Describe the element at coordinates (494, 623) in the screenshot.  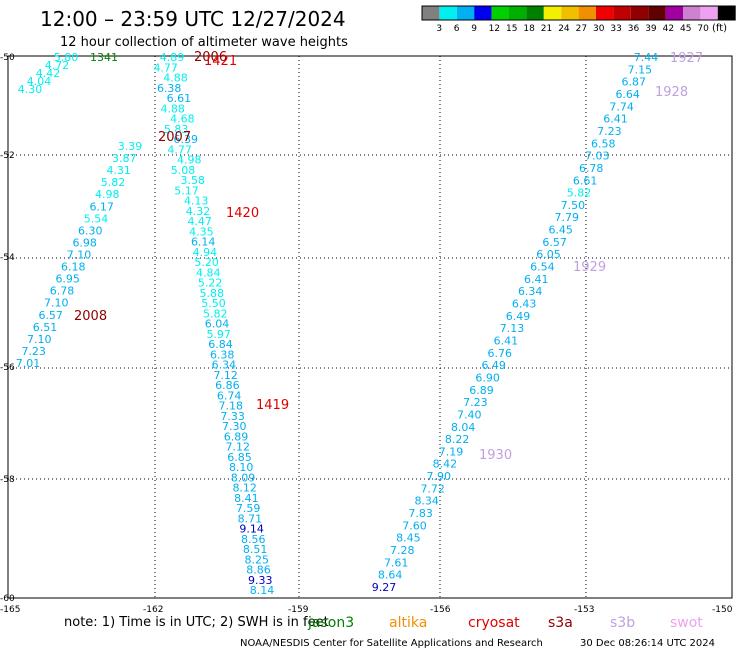
I see `sat-cryosat: cryosat` at that location.